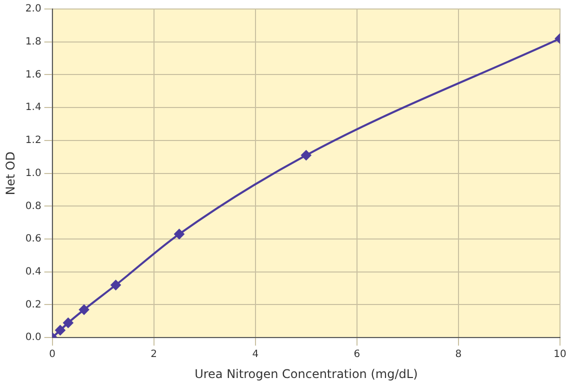 This screenshot has width=574, height=386. Describe the element at coordinates (10, 174) in the screenshot. I see `y-axis-title: Net OD` at that location.